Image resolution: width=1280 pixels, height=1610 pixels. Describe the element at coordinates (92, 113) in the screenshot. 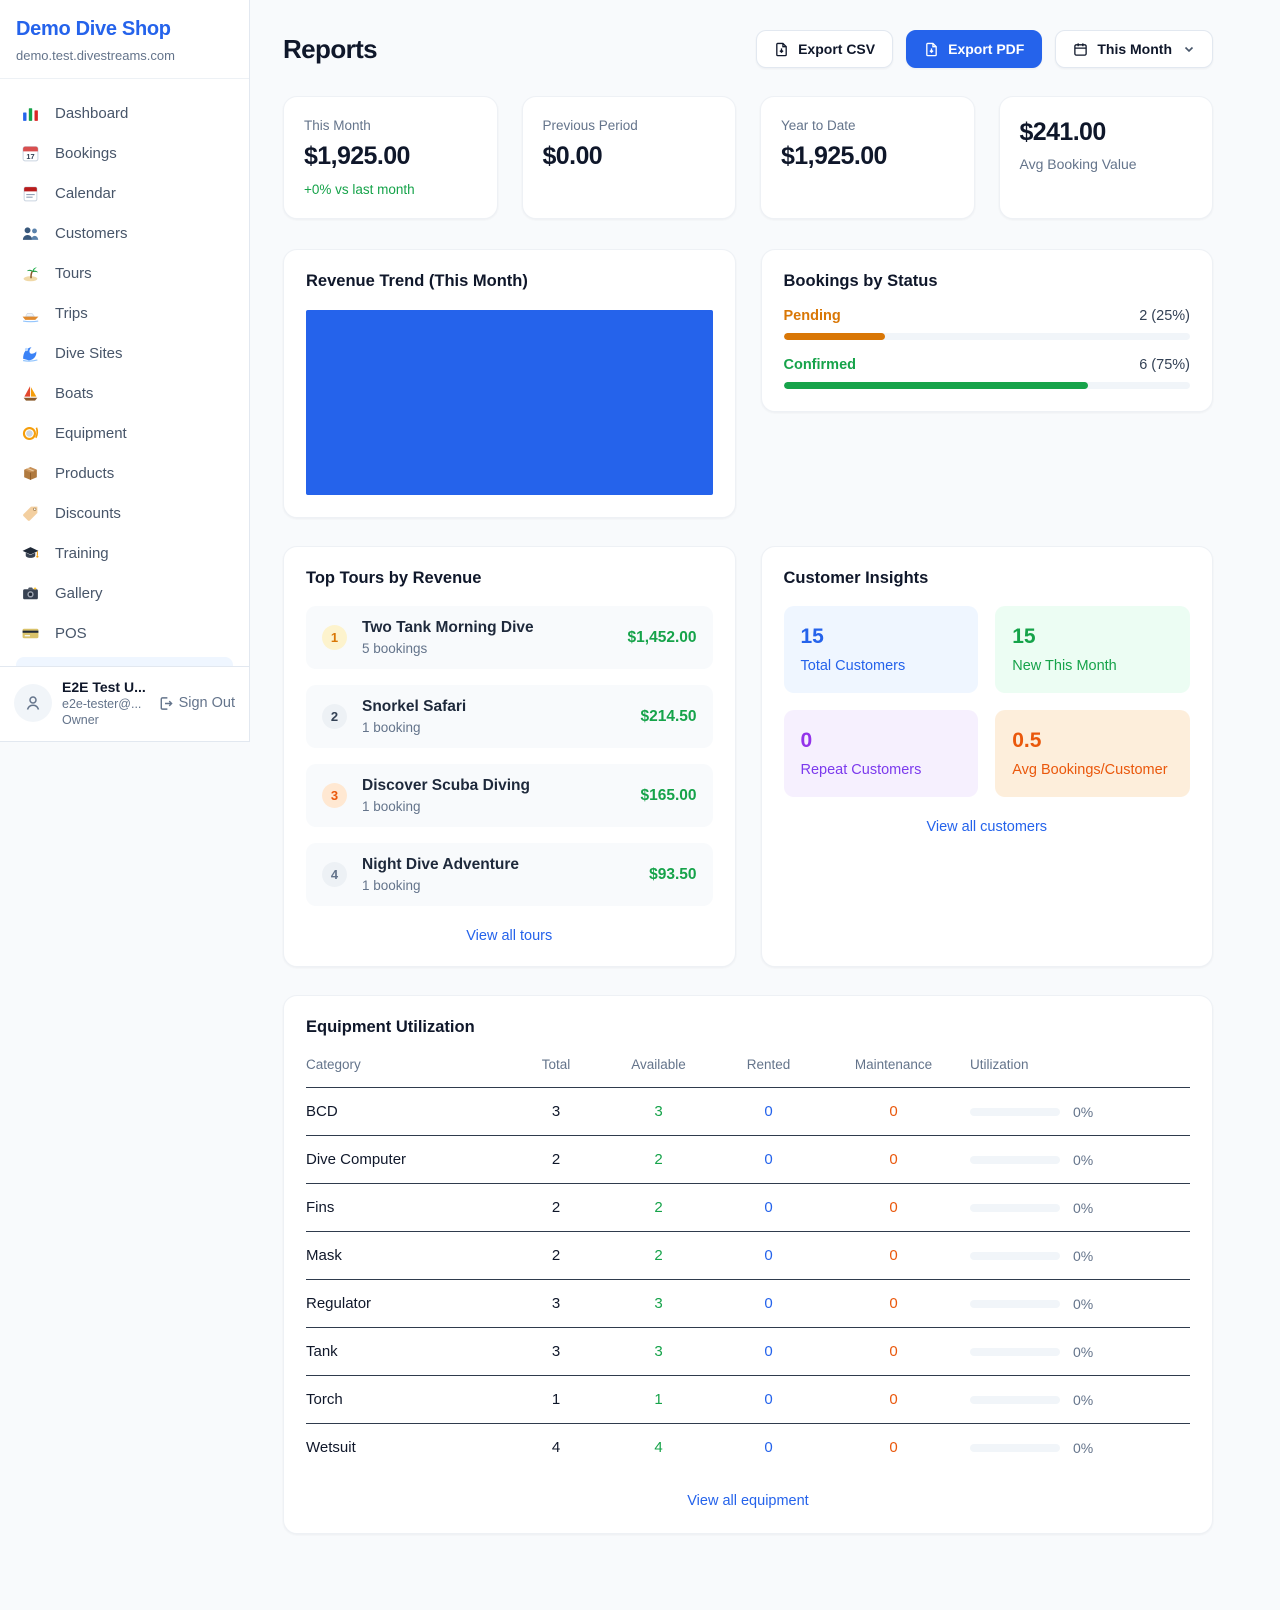

I see `sidebar-item-label: Dashboard` at that location.